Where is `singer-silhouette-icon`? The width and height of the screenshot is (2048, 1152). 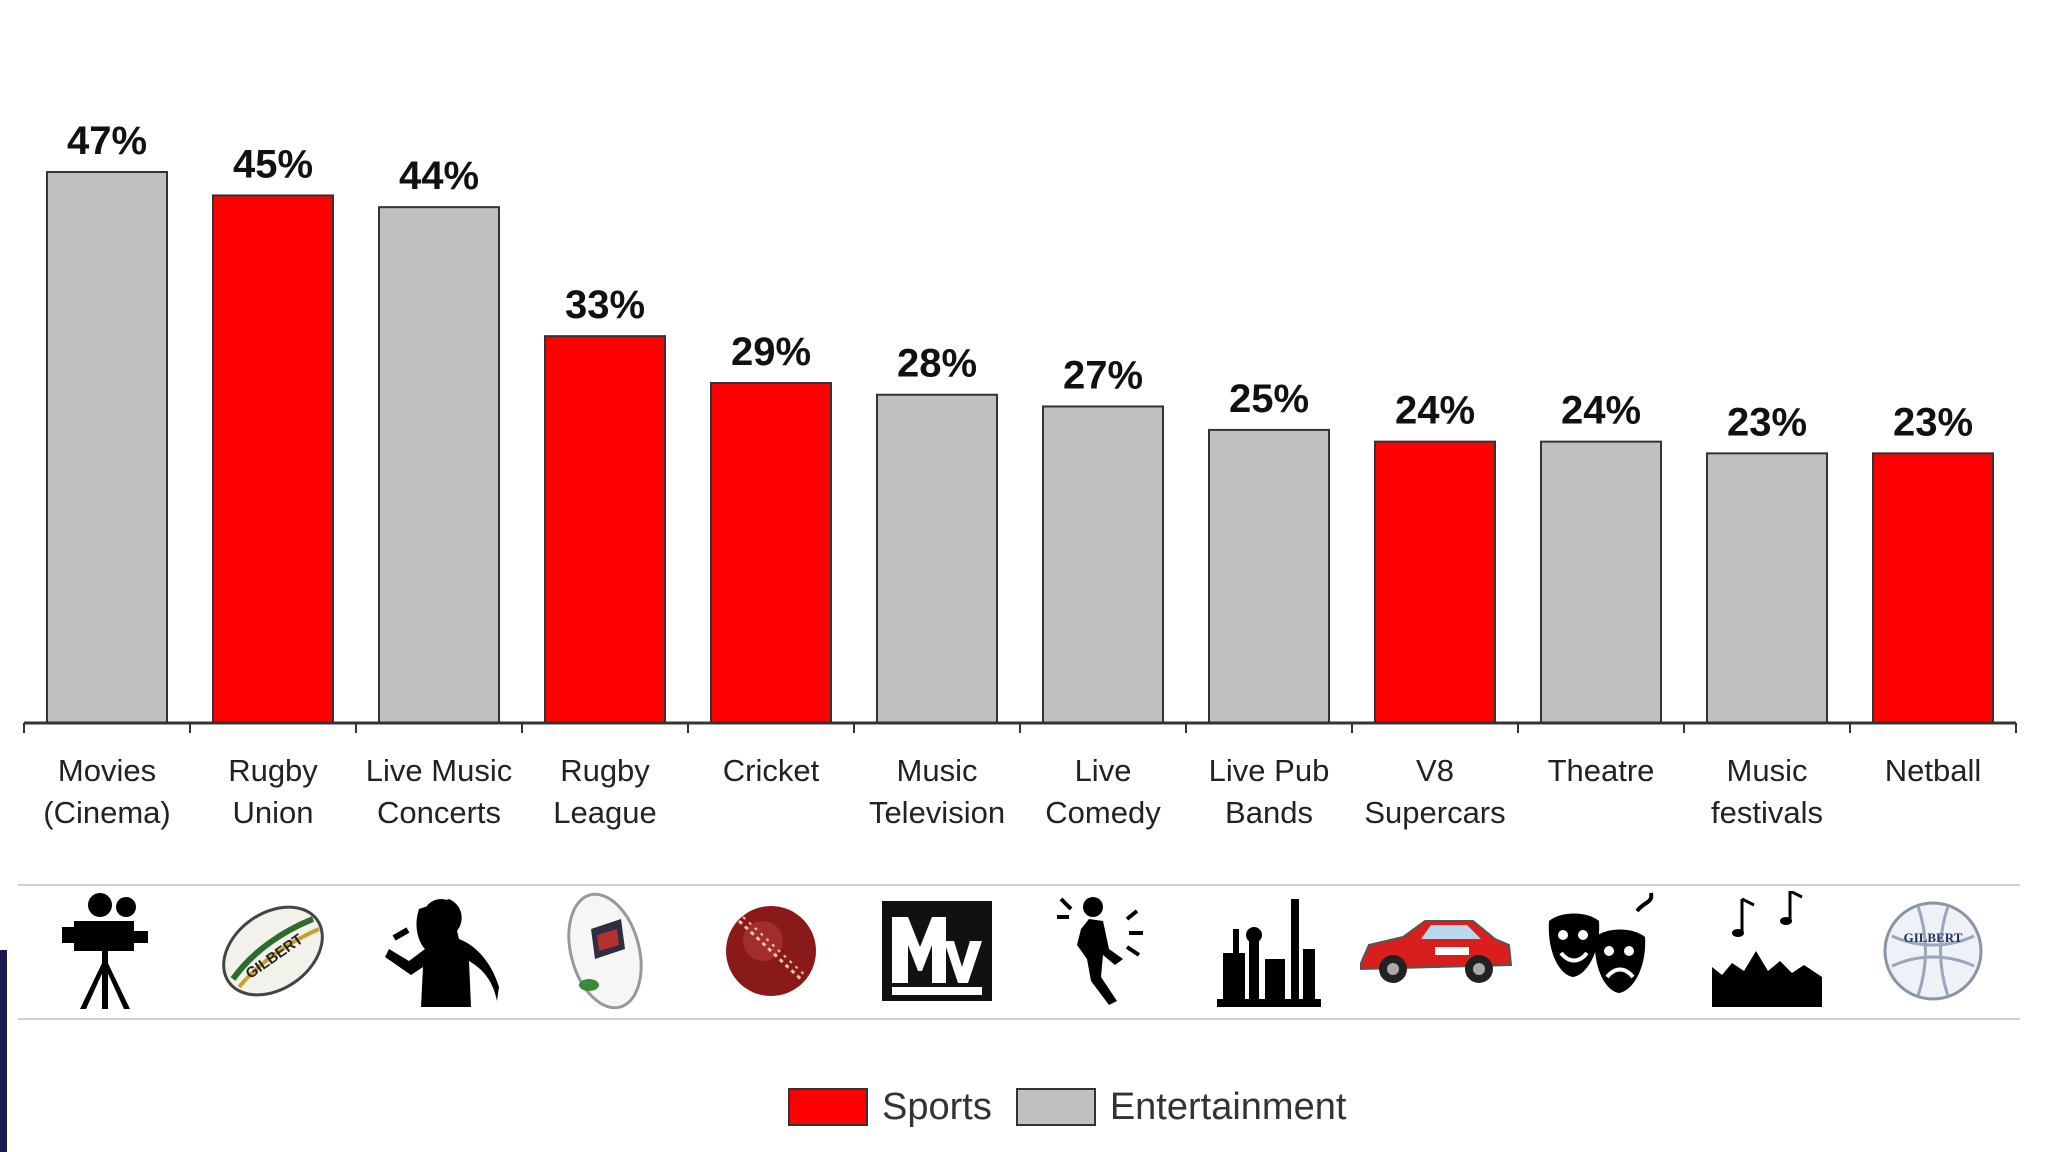
singer-silhouette-icon is located at coordinates (439, 951).